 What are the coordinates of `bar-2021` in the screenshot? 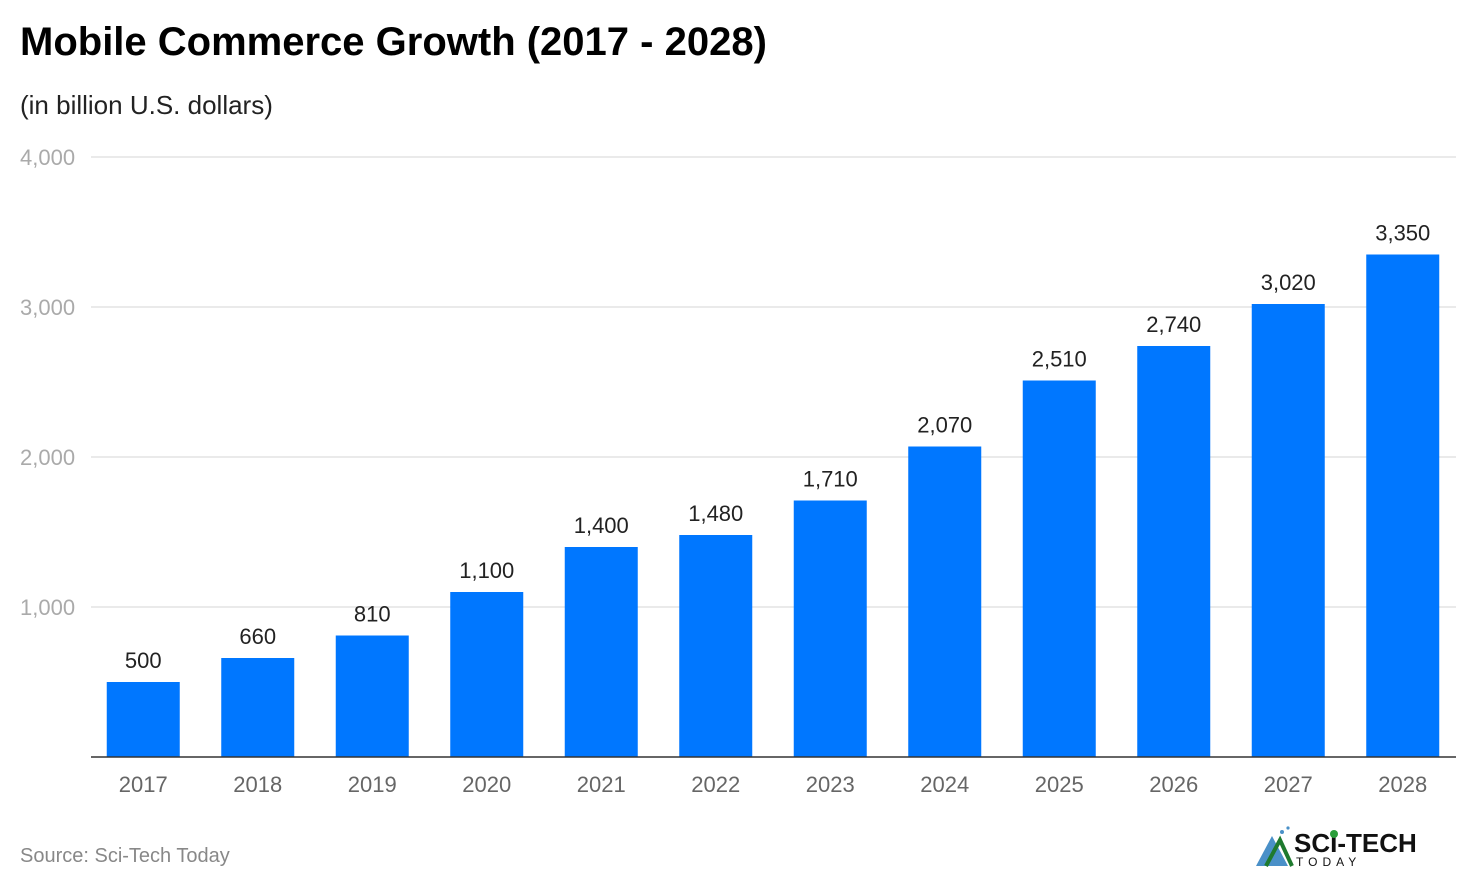 It's located at (601, 652).